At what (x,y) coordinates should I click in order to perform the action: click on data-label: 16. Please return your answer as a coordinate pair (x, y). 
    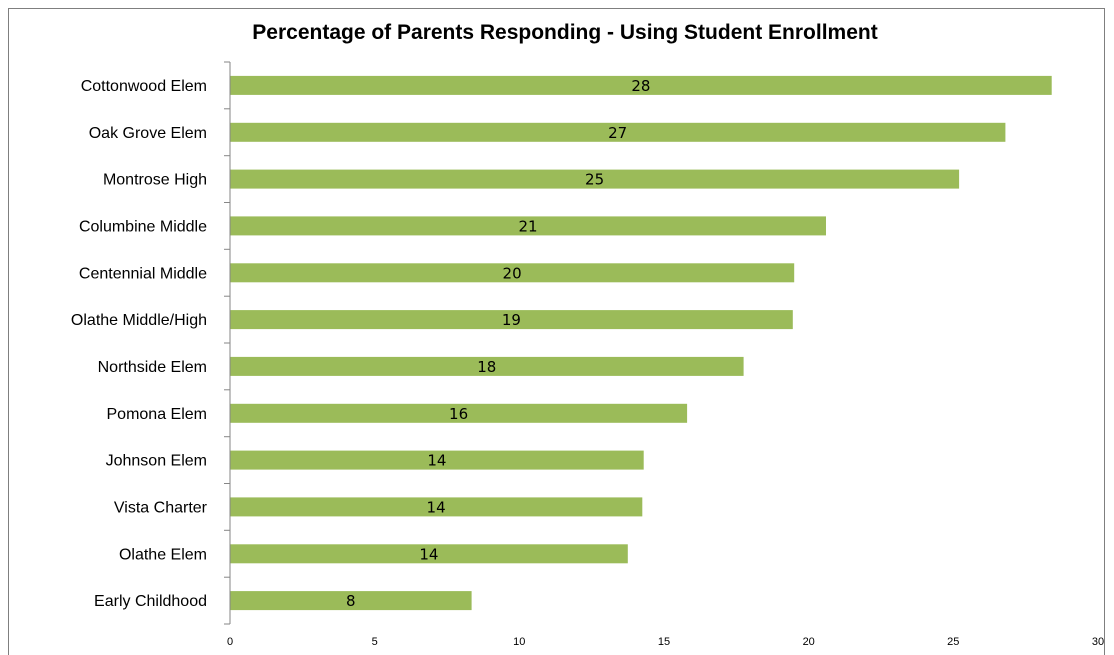
    Looking at the image, I should click on (458, 414).